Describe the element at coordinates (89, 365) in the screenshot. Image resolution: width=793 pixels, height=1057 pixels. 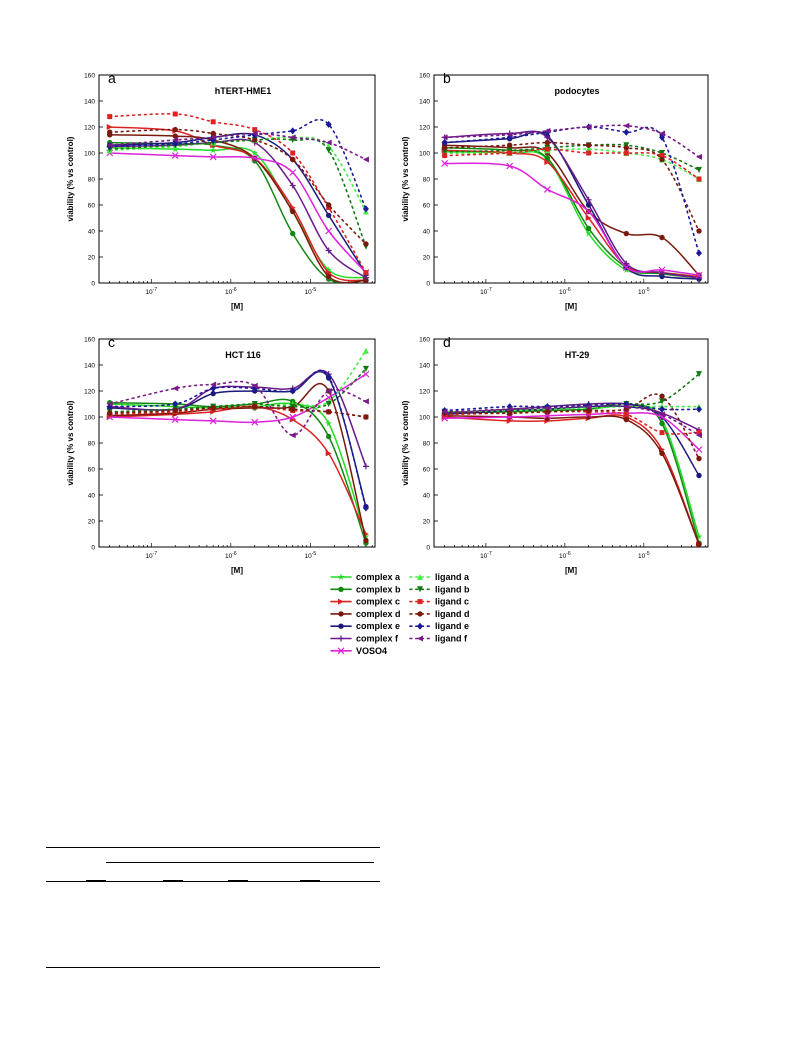
I see `y-tick-label: 140` at that location.